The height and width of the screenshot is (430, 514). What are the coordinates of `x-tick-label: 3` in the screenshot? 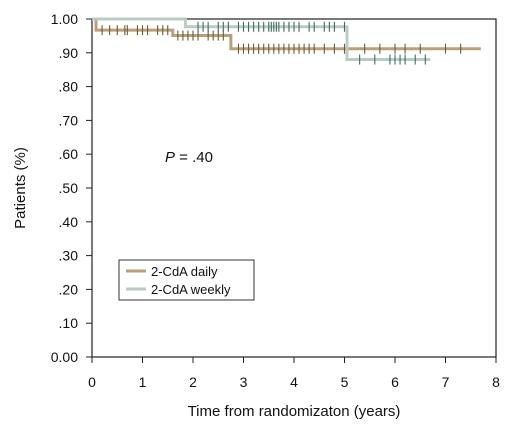 It's located at (244, 382).